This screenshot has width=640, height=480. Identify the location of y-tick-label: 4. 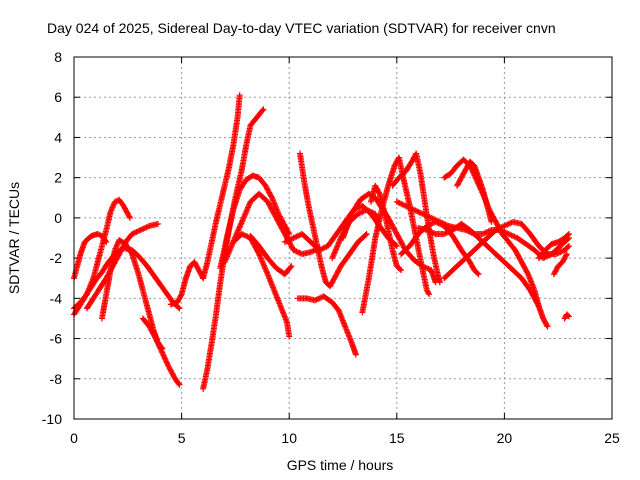
(58, 137).